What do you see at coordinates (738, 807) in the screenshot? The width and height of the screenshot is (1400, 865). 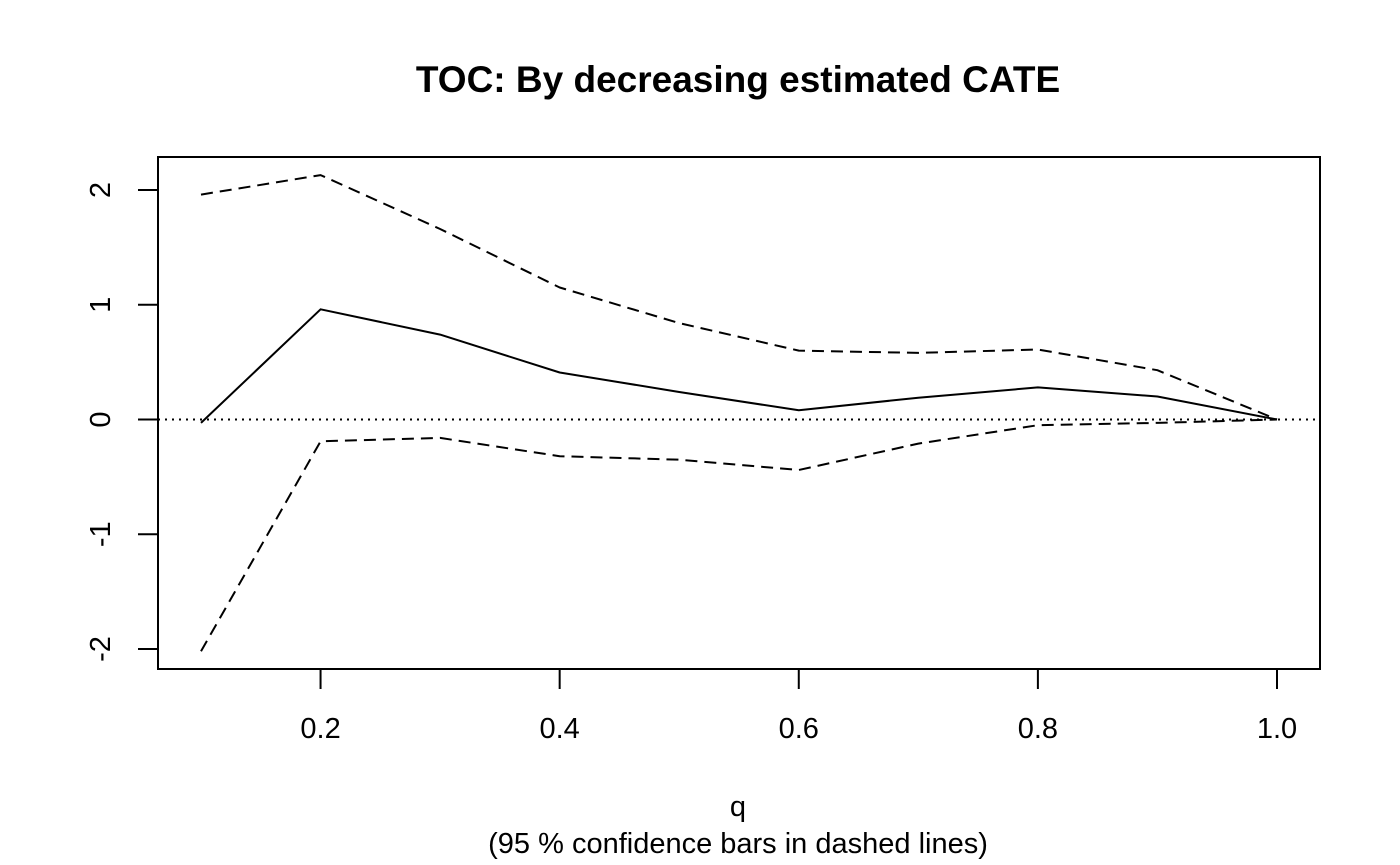 I see `x-axis-label: q` at bounding box center [738, 807].